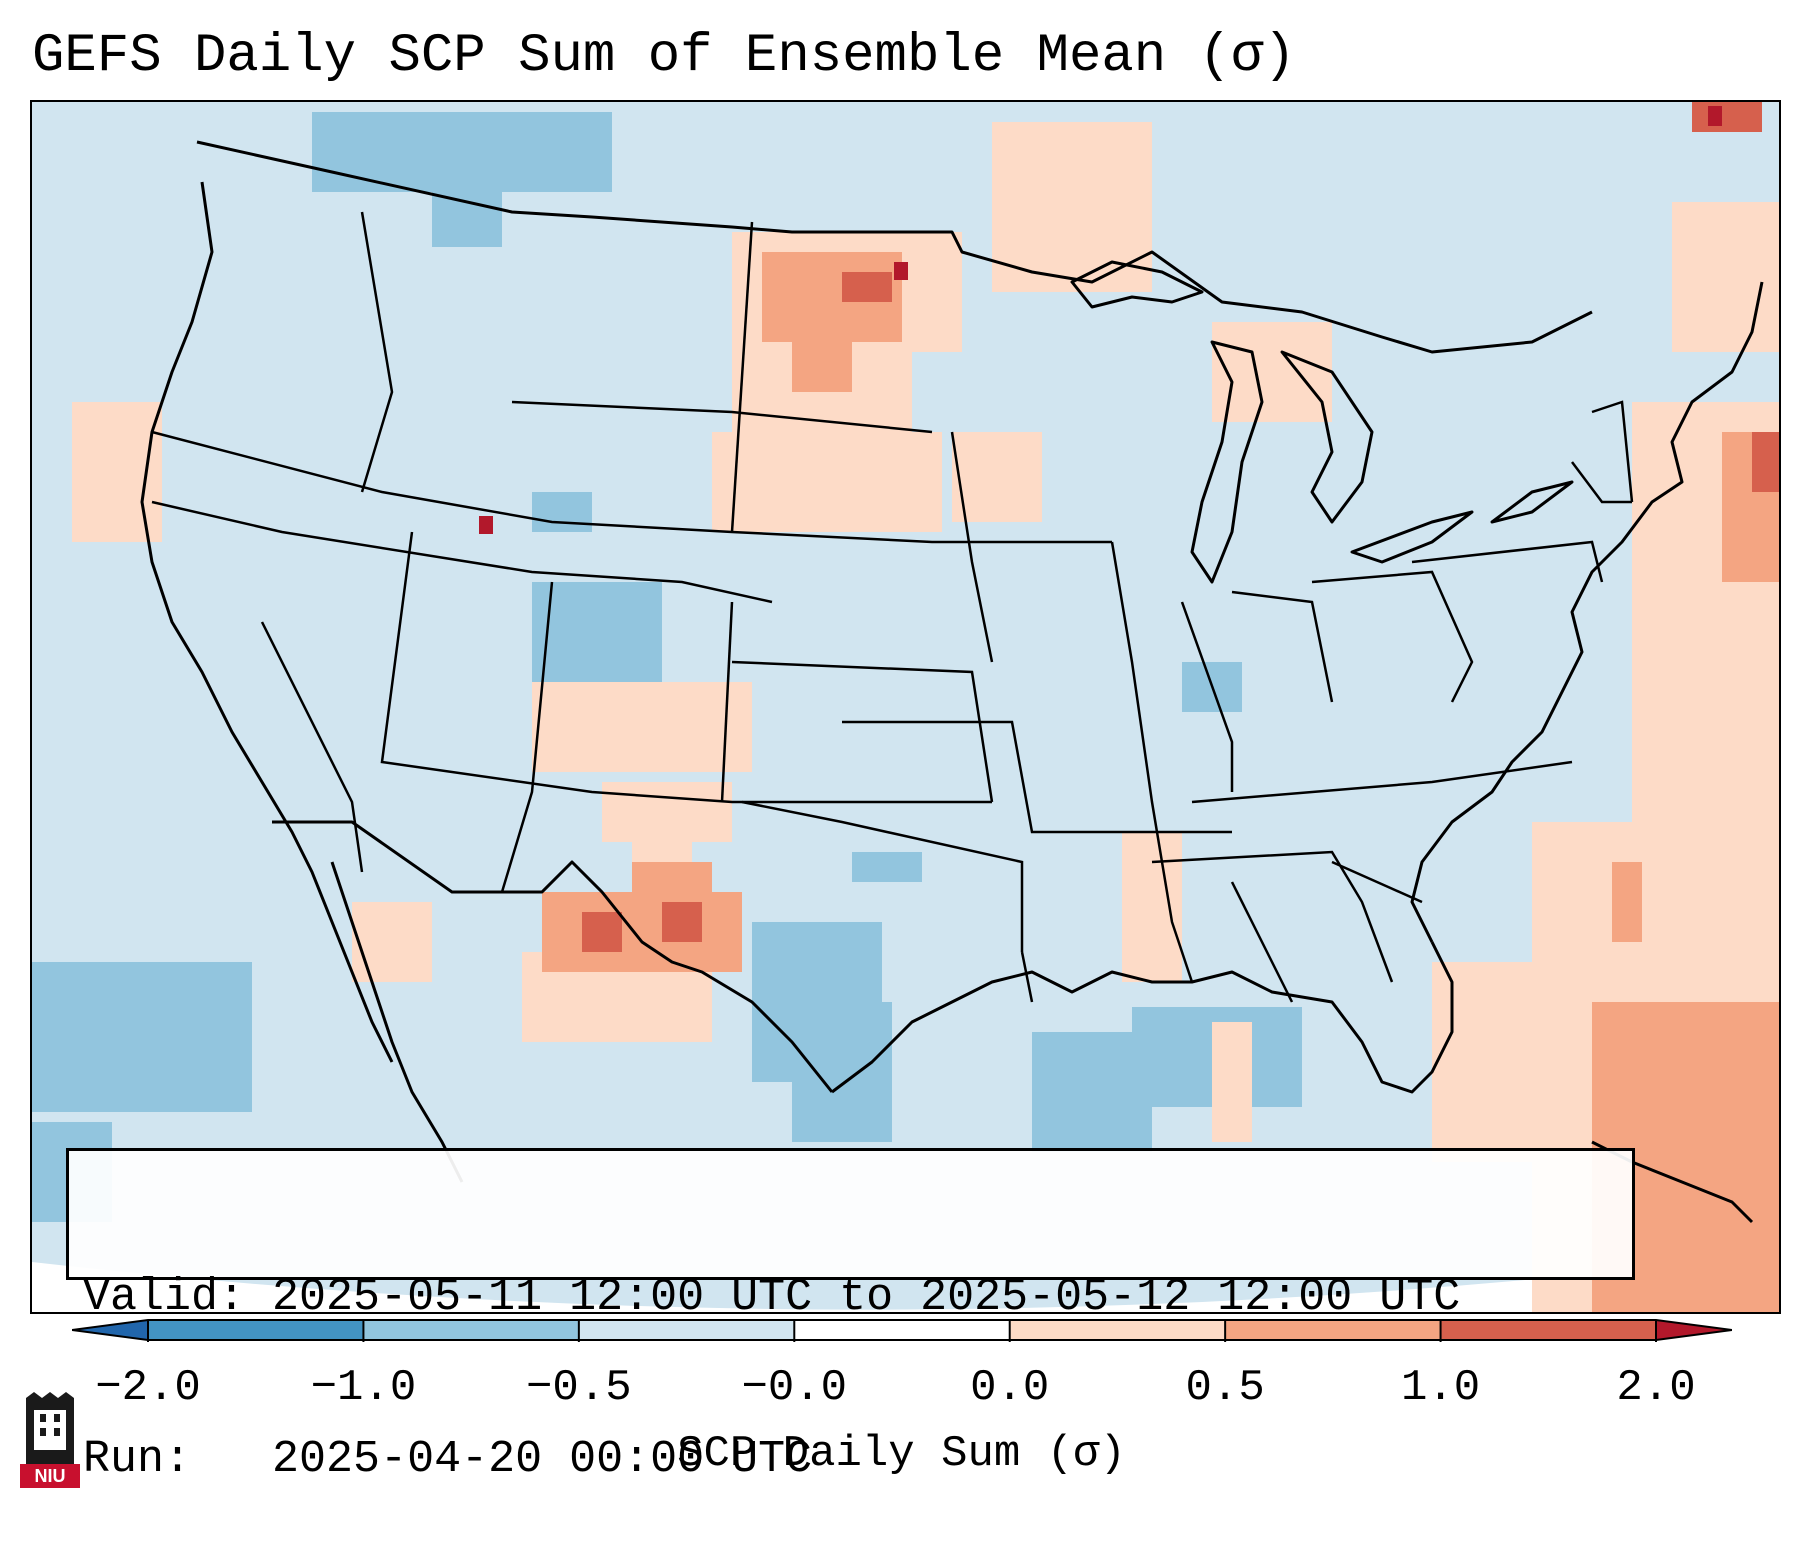 This screenshot has height=1541, width=1803. I want to click on colorbar-extend-low, so click(110, 1330).